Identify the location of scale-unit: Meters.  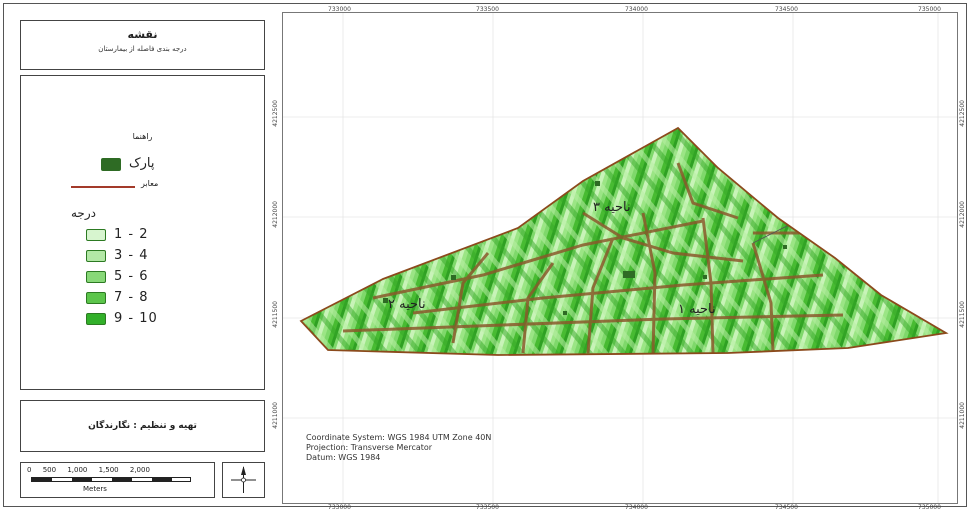
(95, 489).